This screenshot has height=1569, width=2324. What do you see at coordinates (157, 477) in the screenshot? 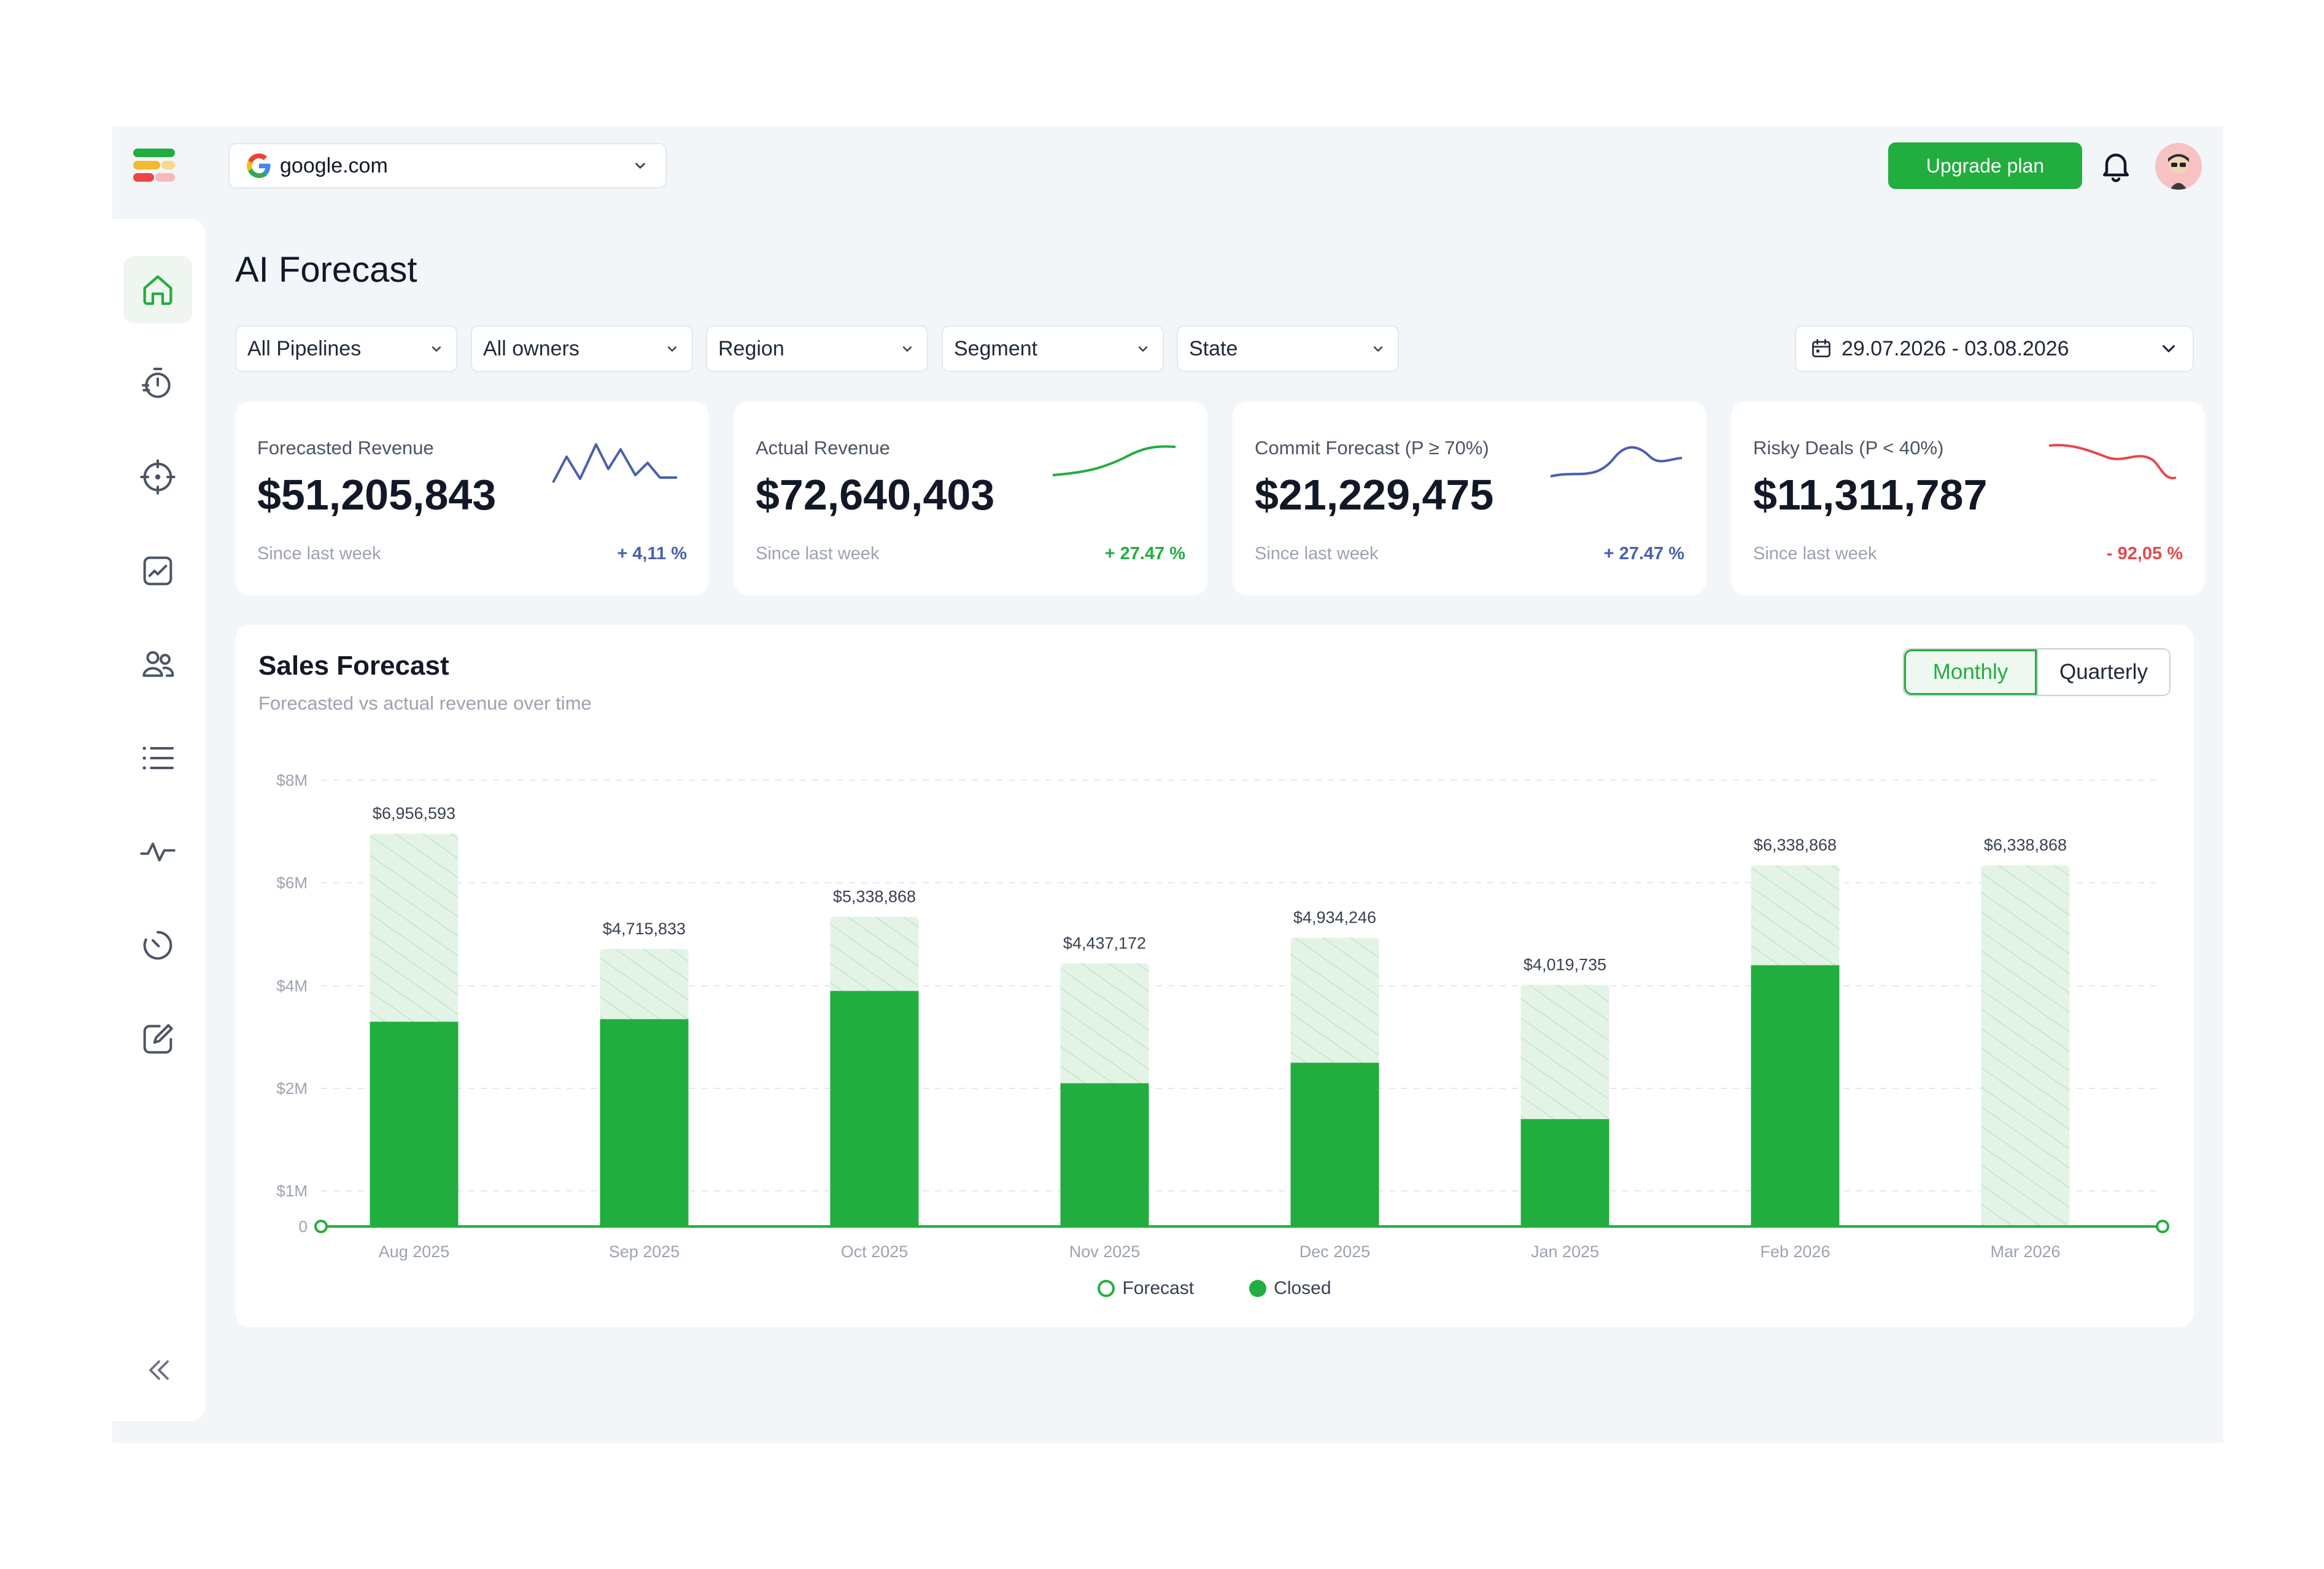
I see `sidebar-item-target` at bounding box center [157, 477].